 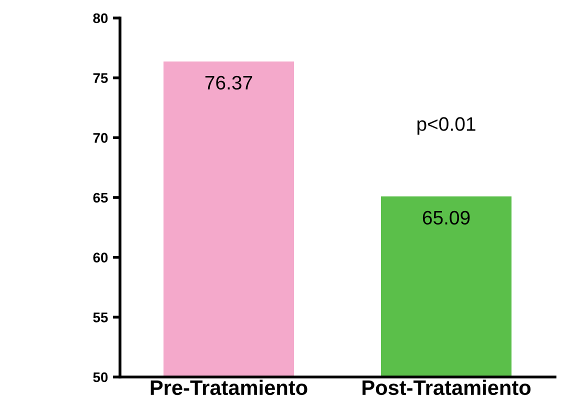 What do you see at coordinates (100, 138) in the screenshot?
I see `y-tick-label: 70` at bounding box center [100, 138].